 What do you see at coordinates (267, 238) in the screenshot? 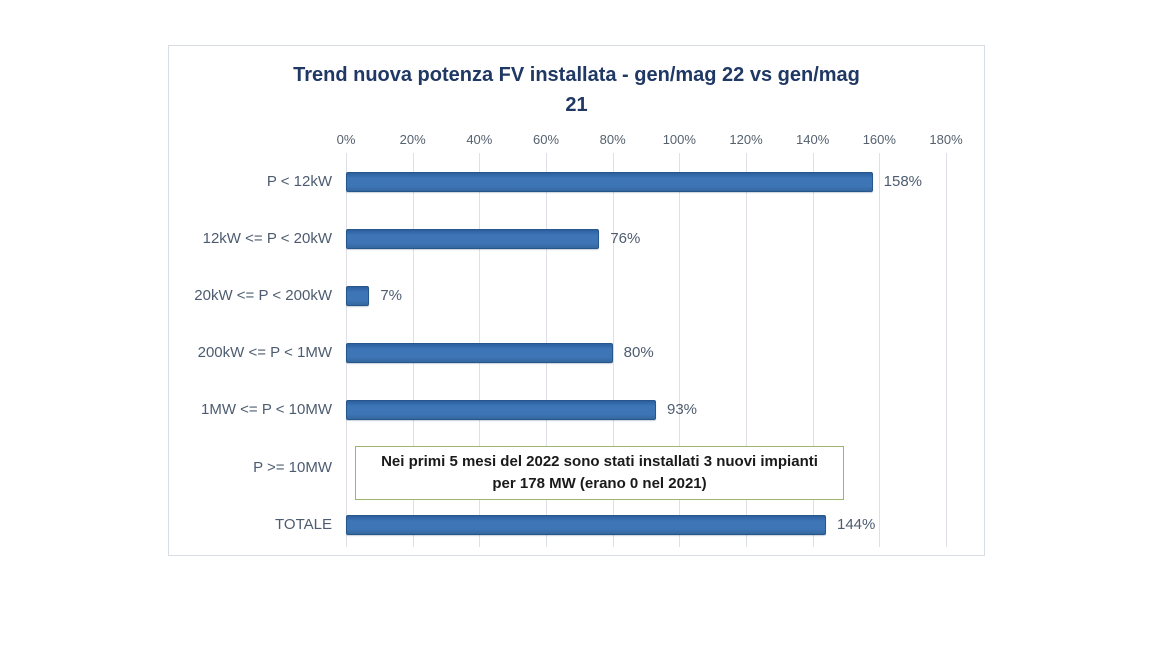
I see `category-label: 12kW <= P < 20kW` at bounding box center [267, 238].